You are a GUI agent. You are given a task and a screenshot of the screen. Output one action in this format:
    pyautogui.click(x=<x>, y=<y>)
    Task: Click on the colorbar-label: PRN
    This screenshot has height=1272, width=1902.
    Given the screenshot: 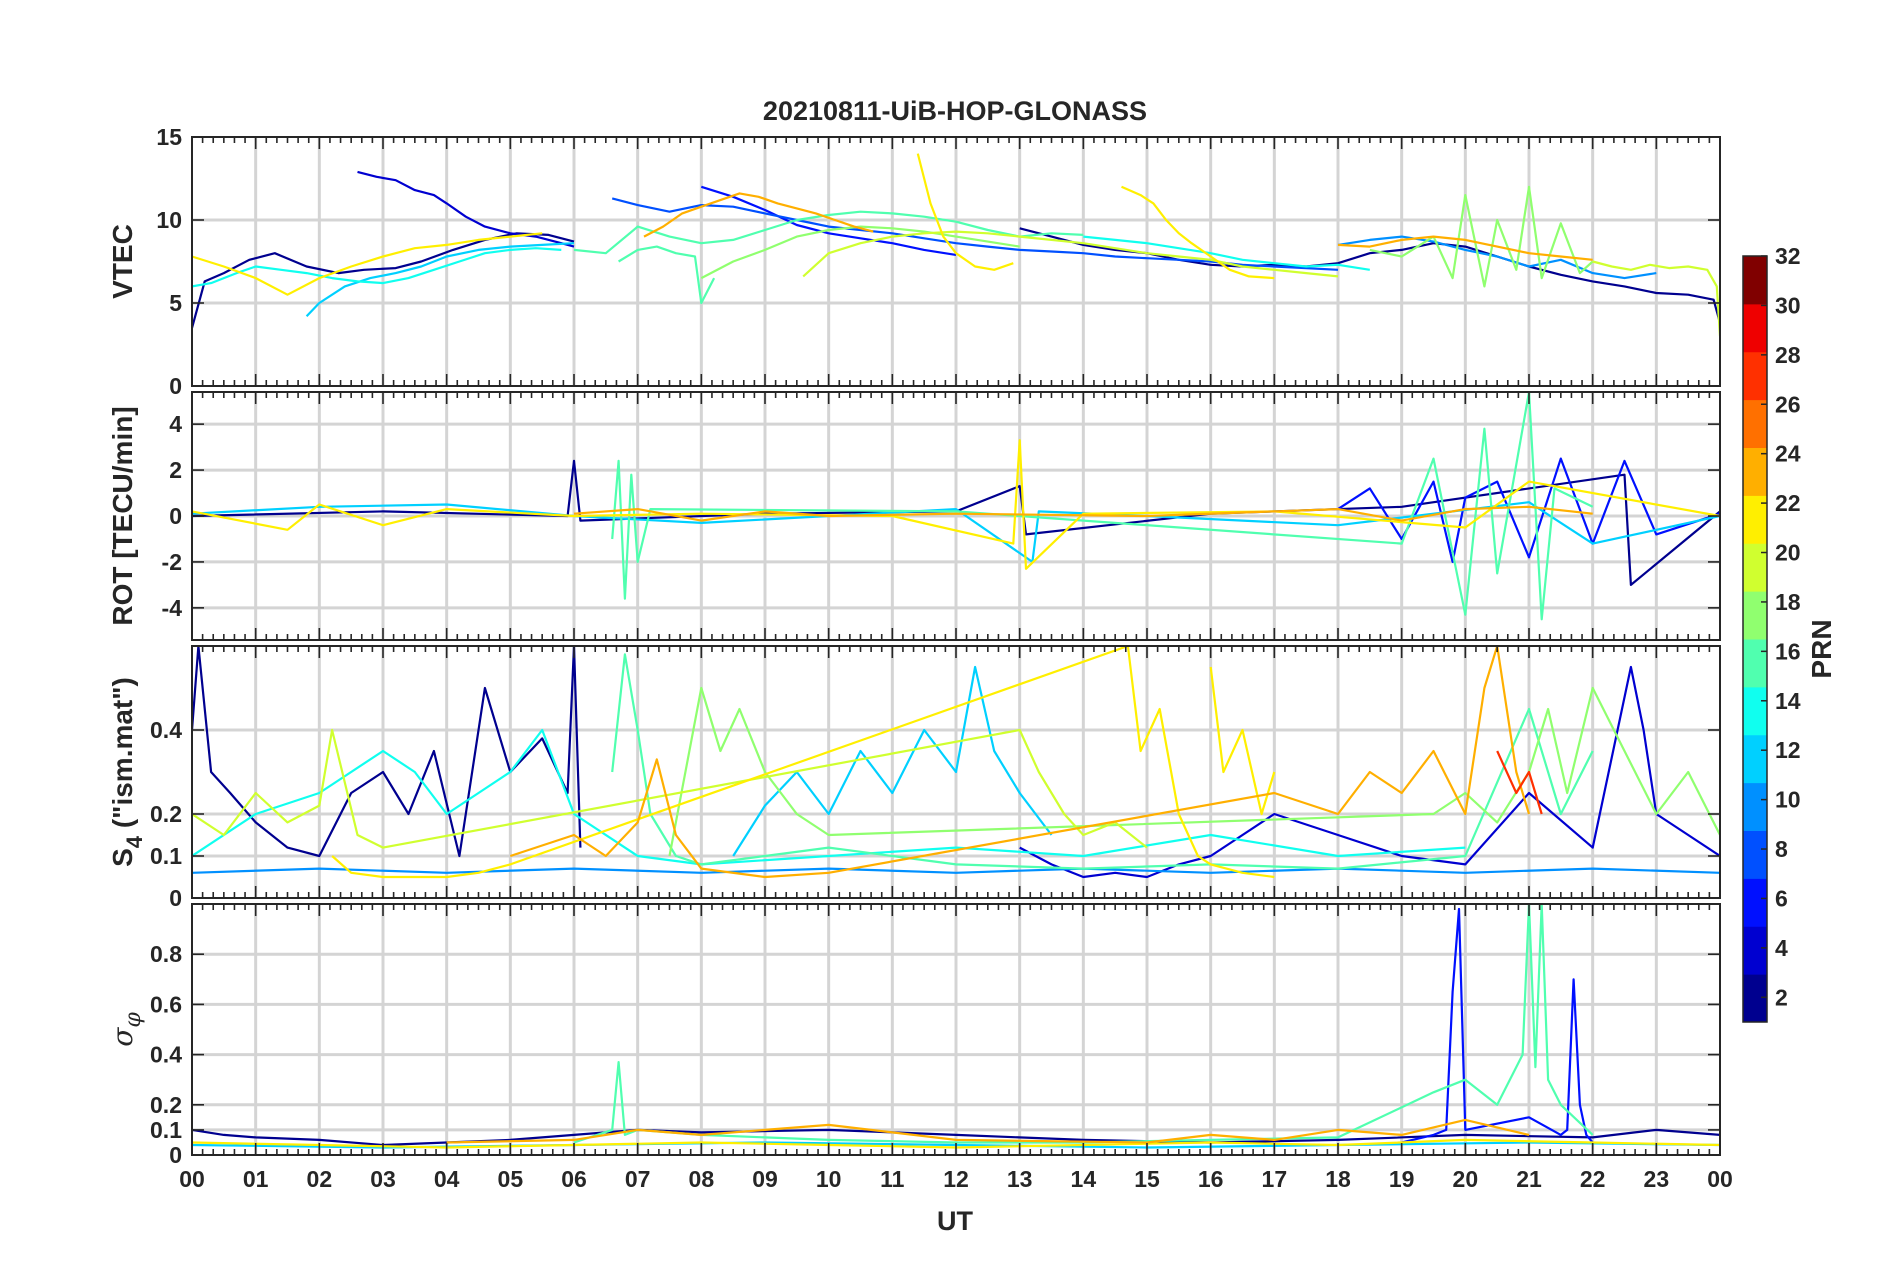 What is the action you would take?
    pyautogui.click(x=1821, y=648)
    